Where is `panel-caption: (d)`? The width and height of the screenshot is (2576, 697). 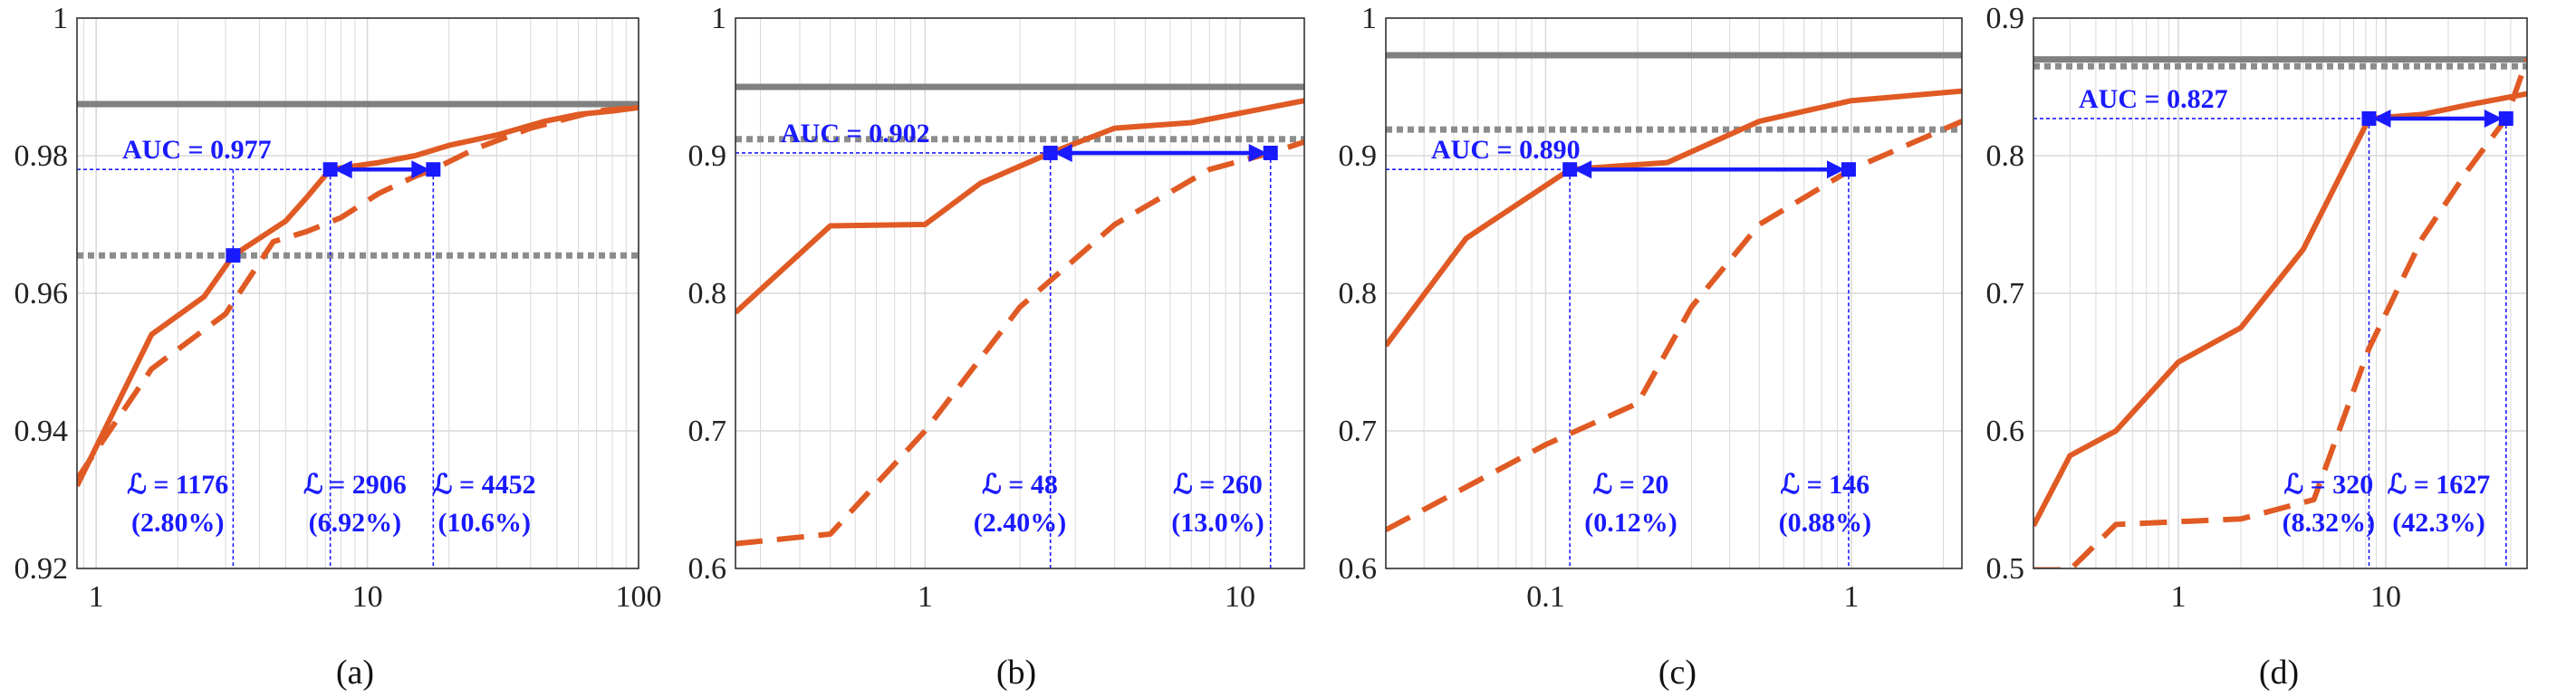
panel-caption: (d) is located at coordinates (2279, 673).